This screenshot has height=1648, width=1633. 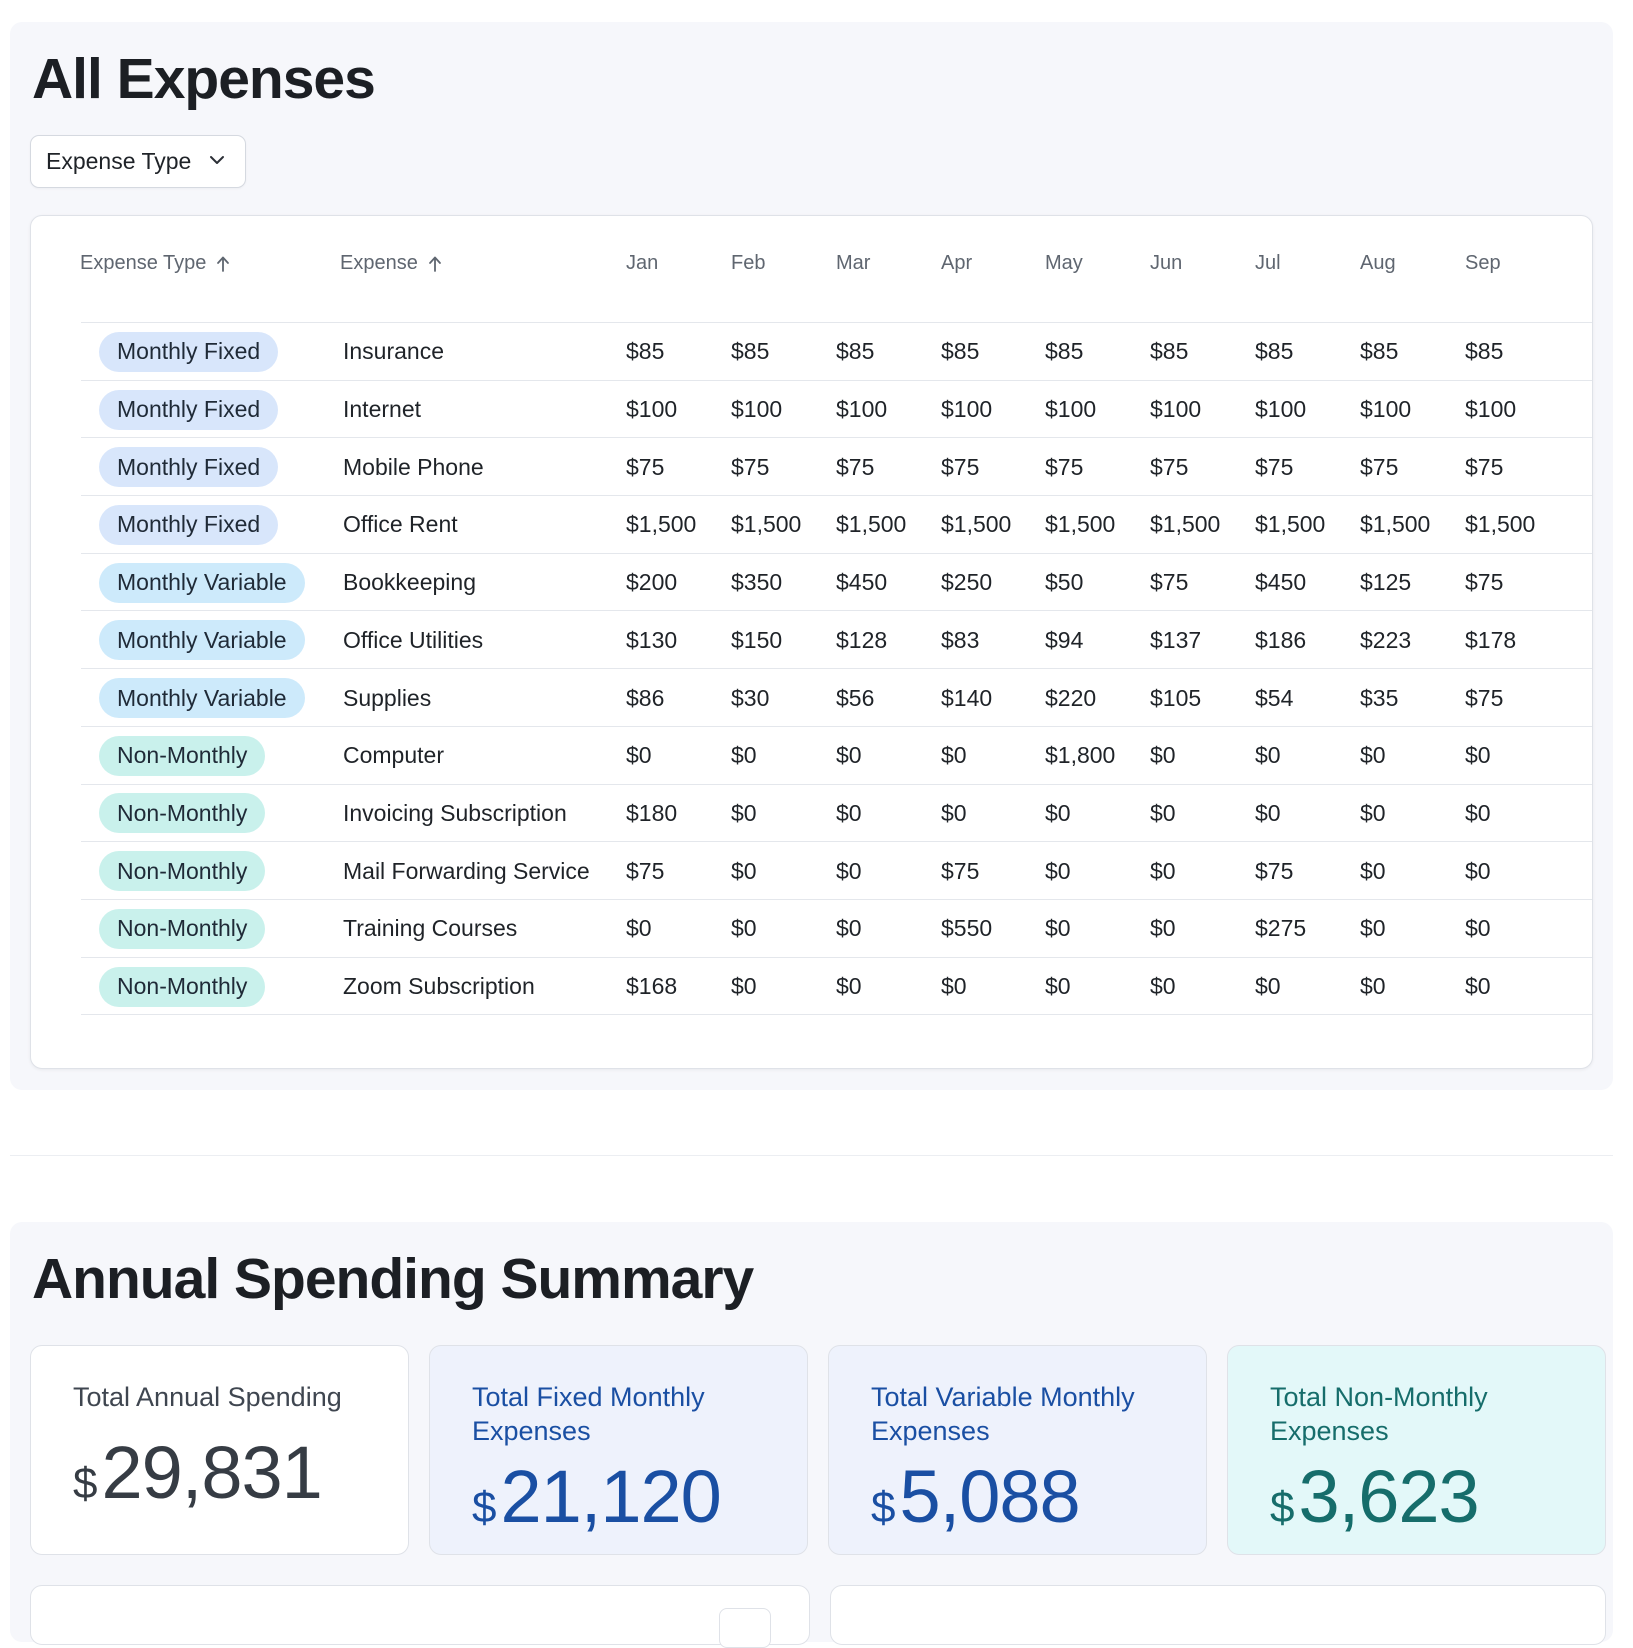 I want to click on column-header-sep: Sep, so click(x=1483, y=263).